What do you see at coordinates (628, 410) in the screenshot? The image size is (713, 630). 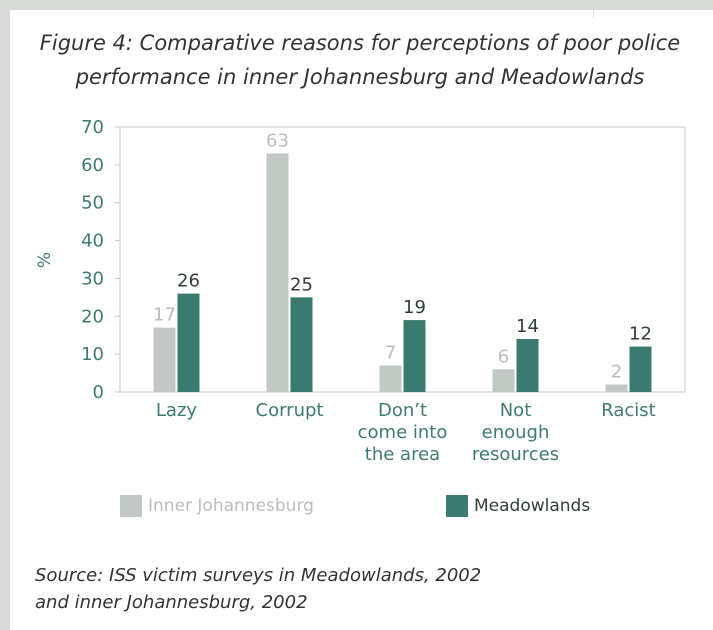 I see `x-tick-label: Racist` at bounding box center [628, 410].